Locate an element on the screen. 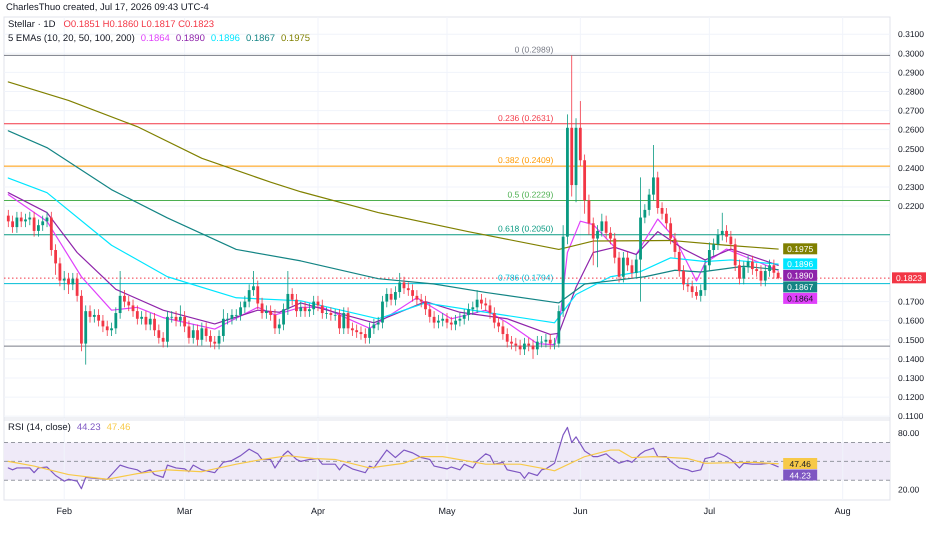 The height and width of the screenshot is (550, 935). y-tick-label: 0.3000 is located at coordinates (911, 53).